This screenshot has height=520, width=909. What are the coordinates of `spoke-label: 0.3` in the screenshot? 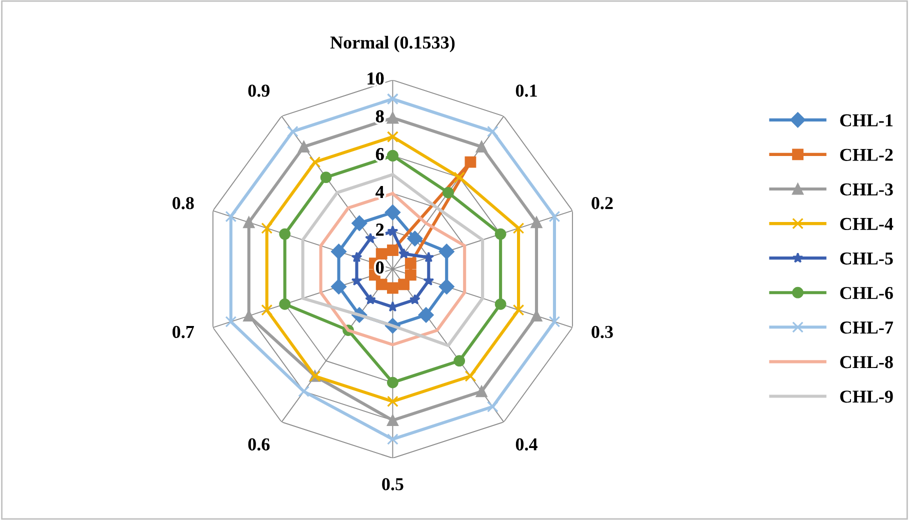 It's located at (602, 332).